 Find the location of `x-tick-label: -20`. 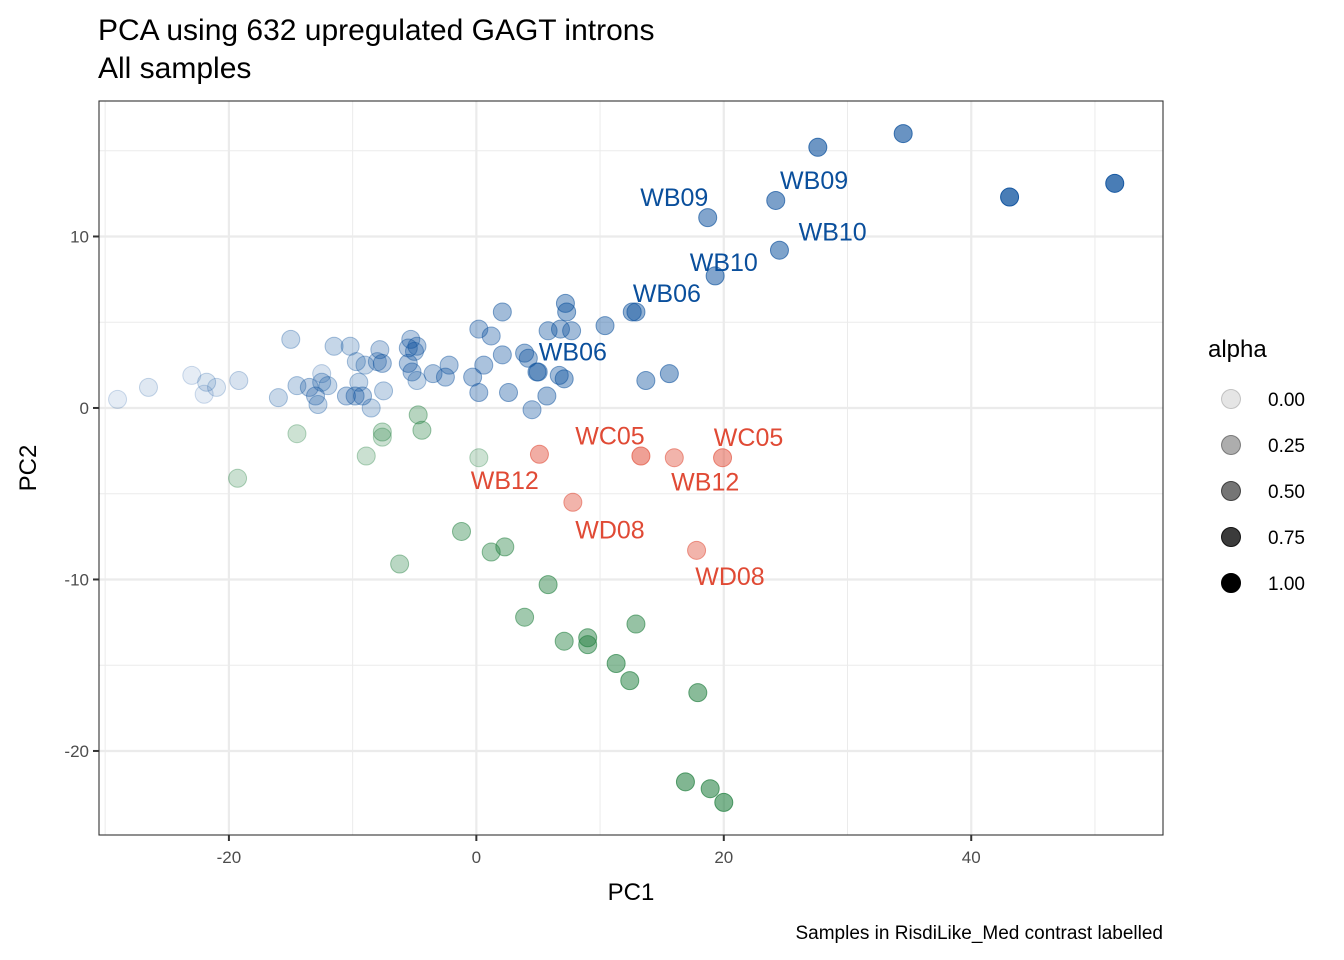

x-tick-label: -20 is located at coordinates (229, 857).